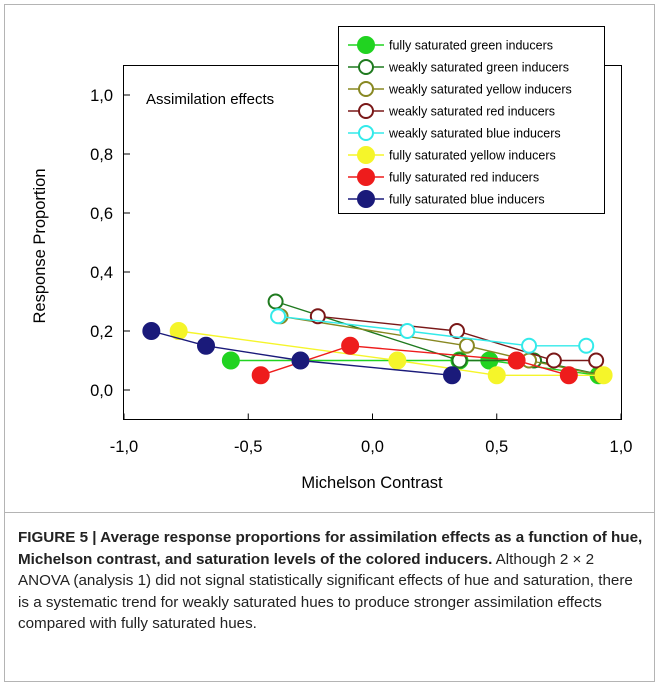  Describe the element at coordinates (496, 447) in the screenshot. I see `x-tick-label: 0,5` at that location.